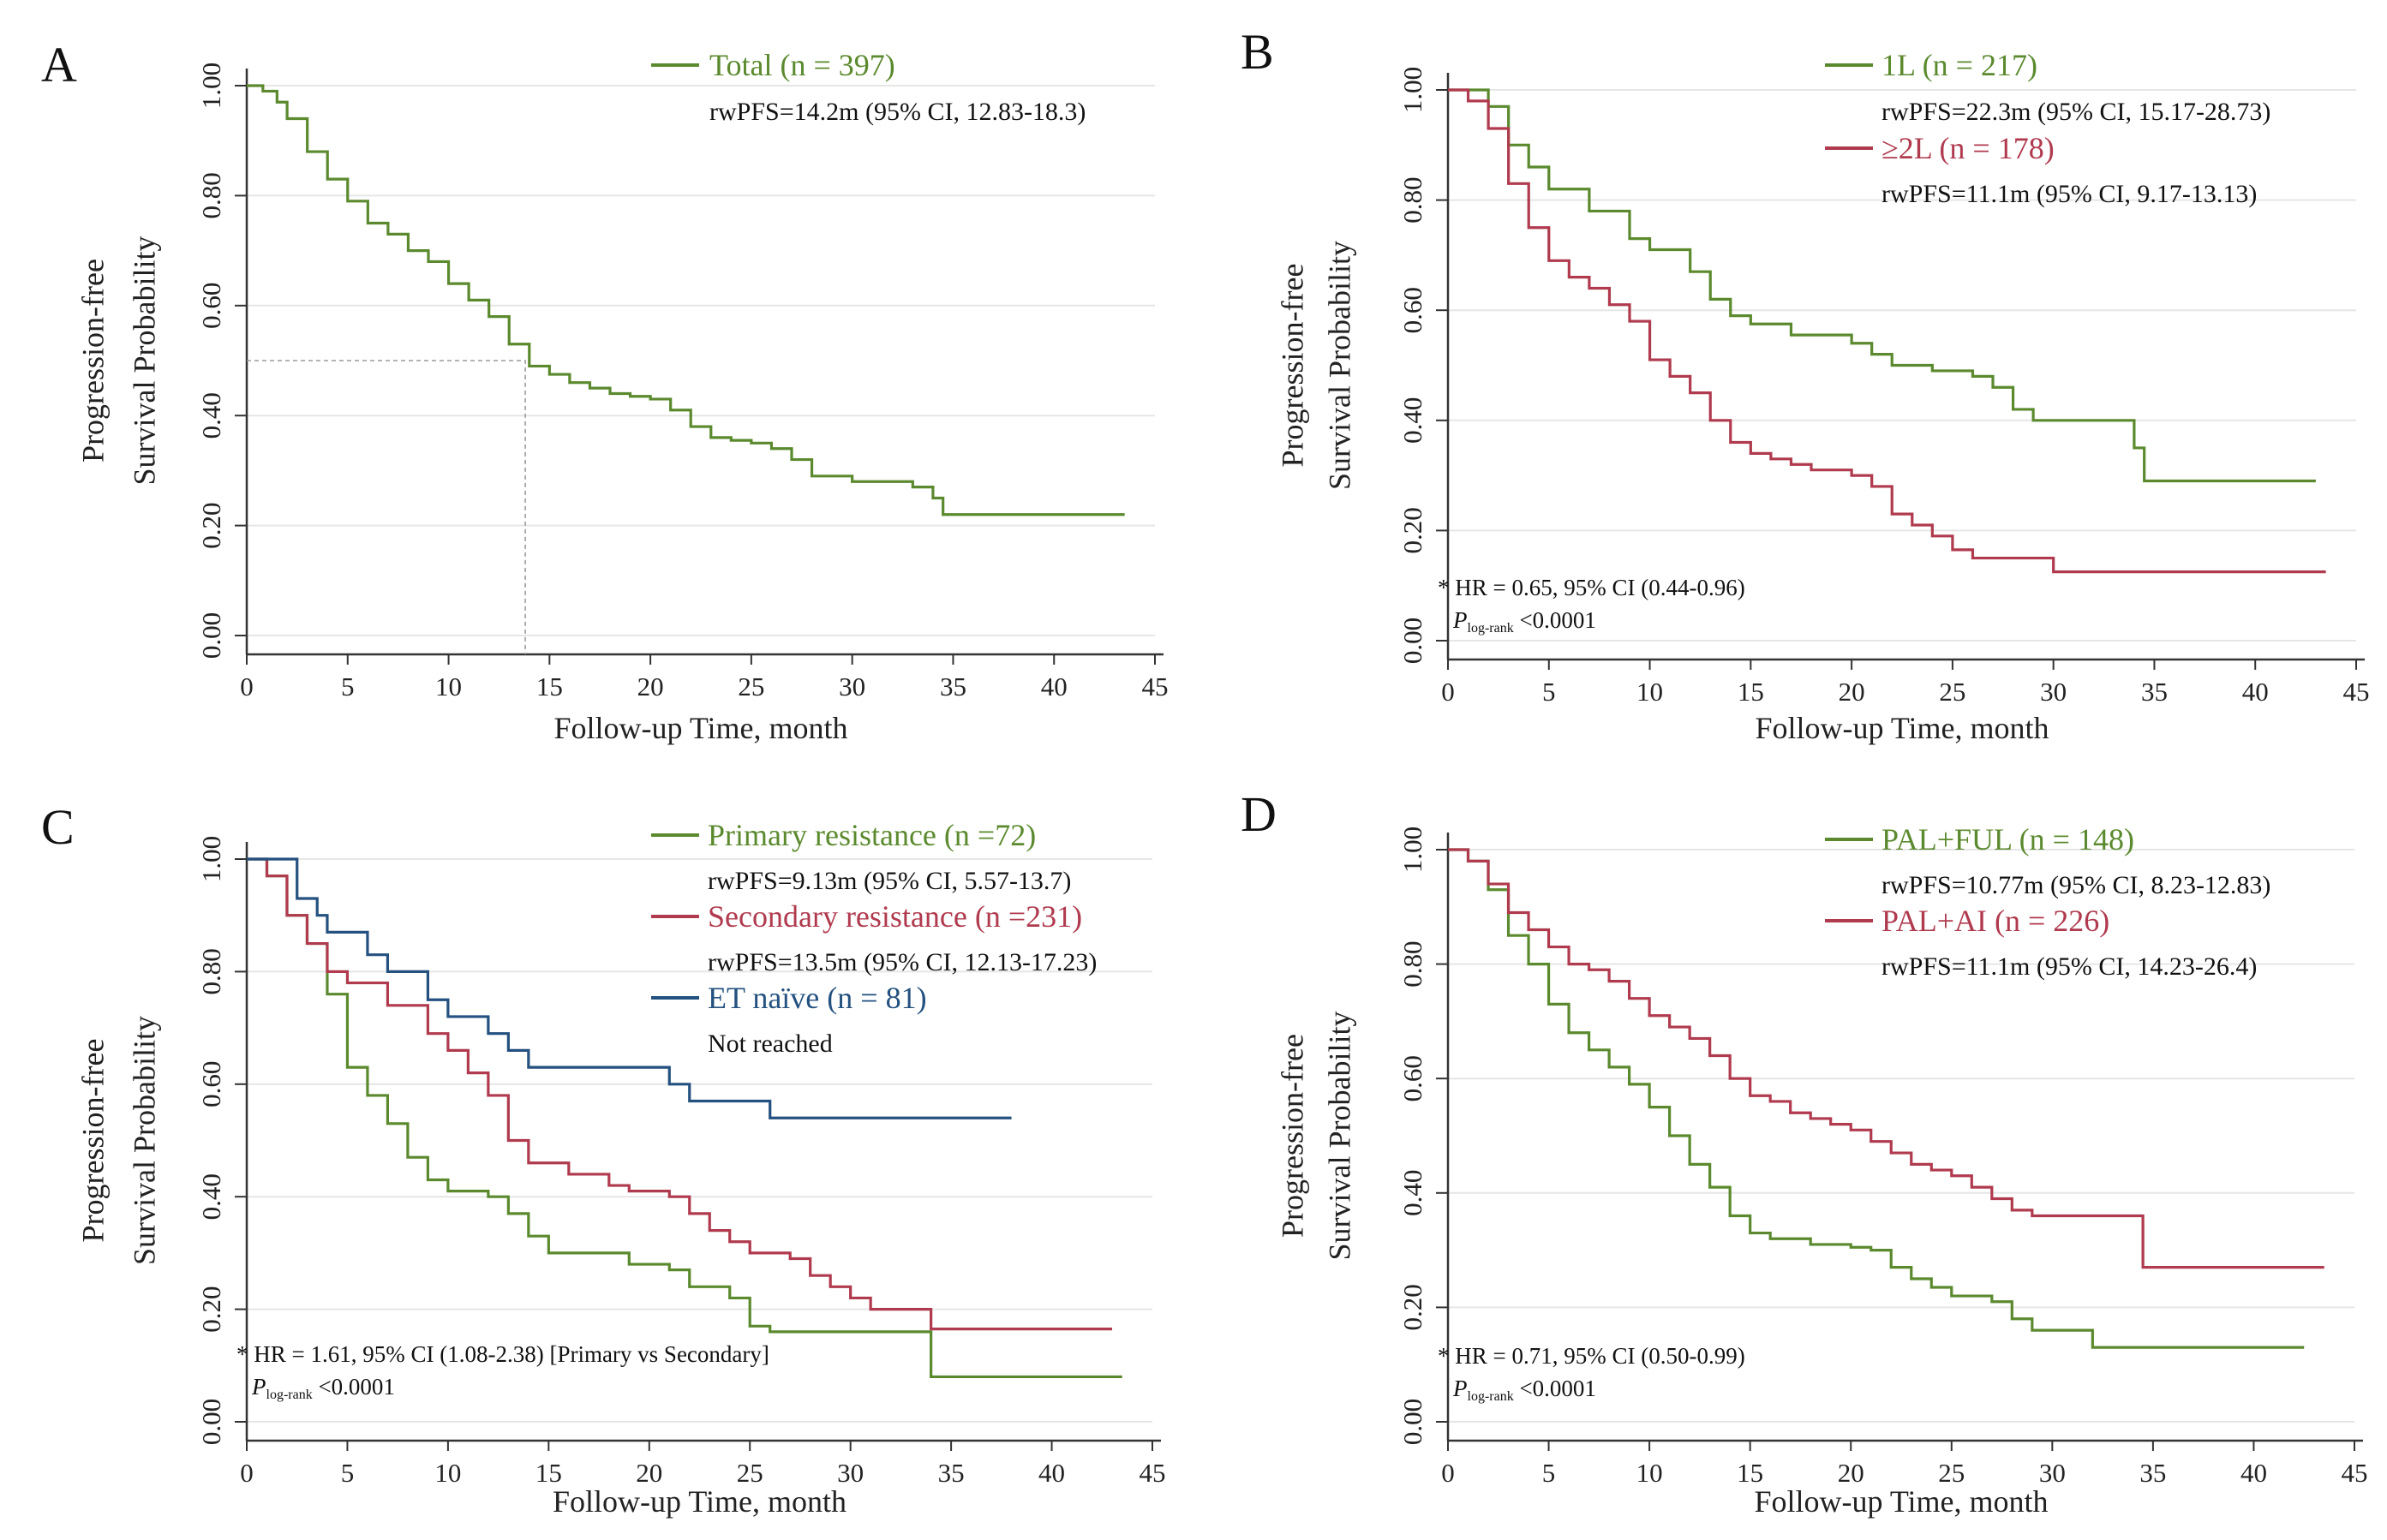 This screenshot has height=1540, width=2387. I want to click on legend-label: ET naïve (n = 81), so click(818, 998).